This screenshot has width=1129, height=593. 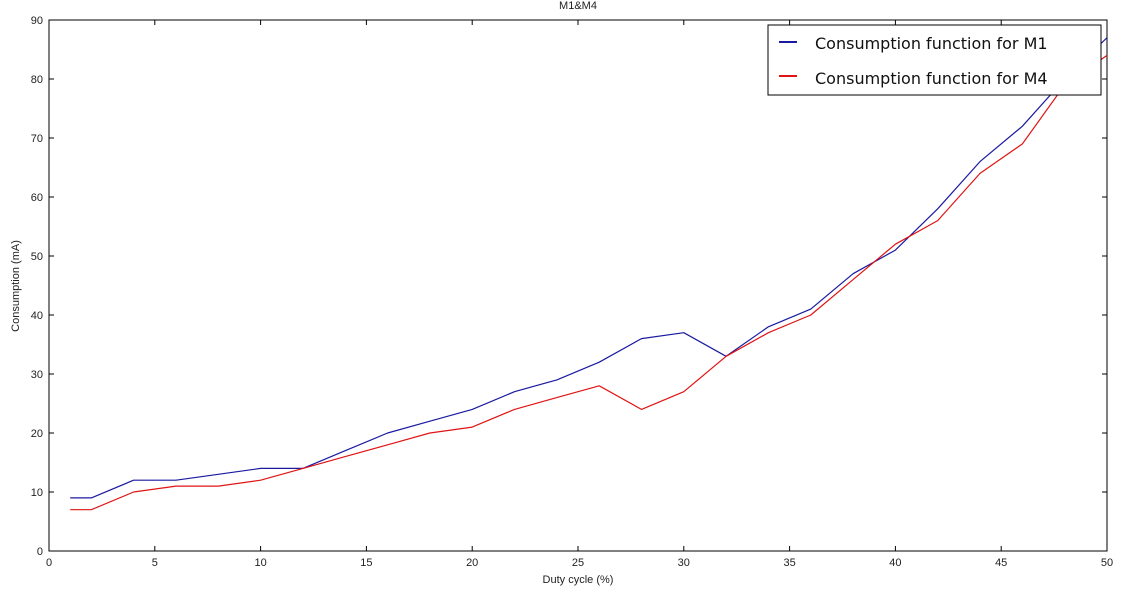 I want to click on legend-label-m1: Consumption function for M1, so click(x=931, y=43).